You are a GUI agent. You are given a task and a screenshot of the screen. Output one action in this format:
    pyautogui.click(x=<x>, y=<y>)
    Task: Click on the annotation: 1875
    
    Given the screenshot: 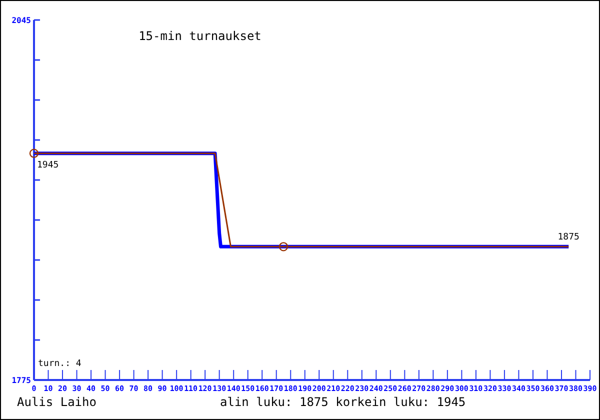 What is the action you would take?
    pyautogui.click(x=569, y=237)
    